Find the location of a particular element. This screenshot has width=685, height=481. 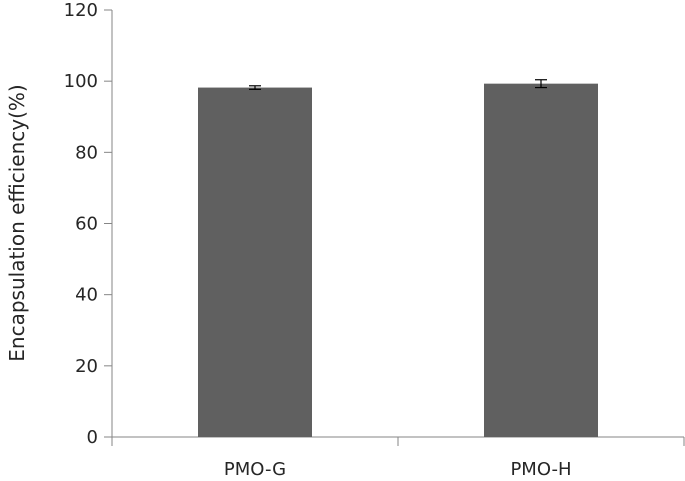

x-category-label: PMO-G is located at coordinates (255, 469).